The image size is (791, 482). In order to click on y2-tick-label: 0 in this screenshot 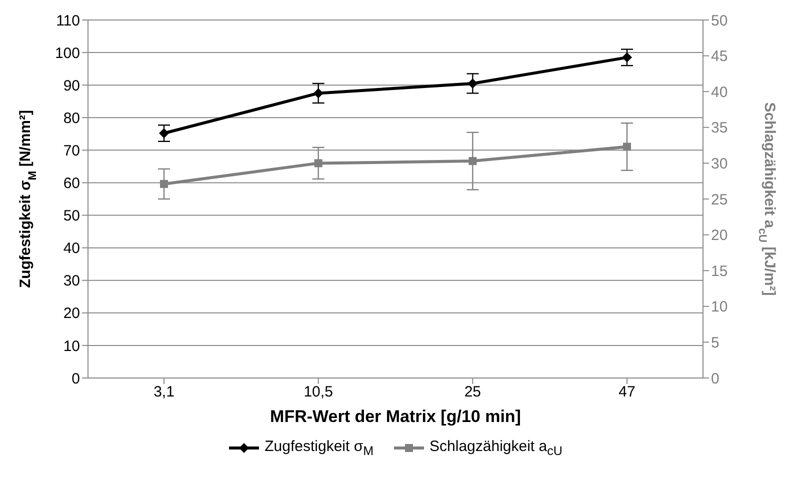, I will do `click(715, 379)`.